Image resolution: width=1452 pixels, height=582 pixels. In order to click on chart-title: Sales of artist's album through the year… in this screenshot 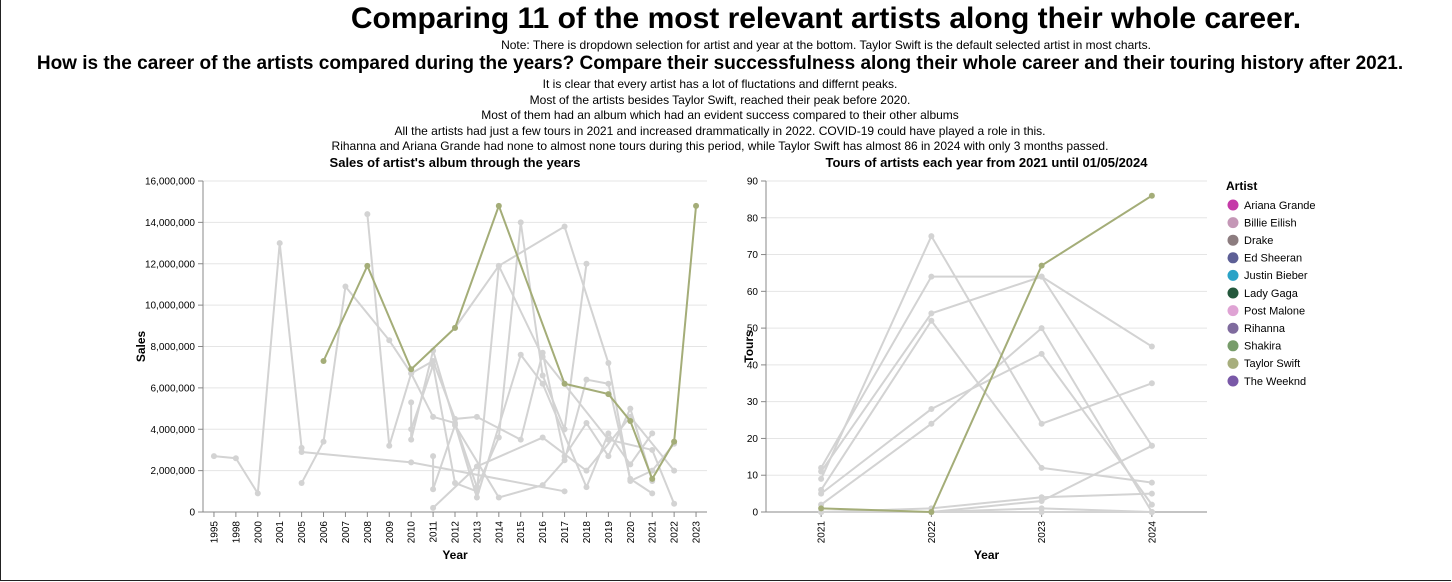, I will do `click(455, 162)`.